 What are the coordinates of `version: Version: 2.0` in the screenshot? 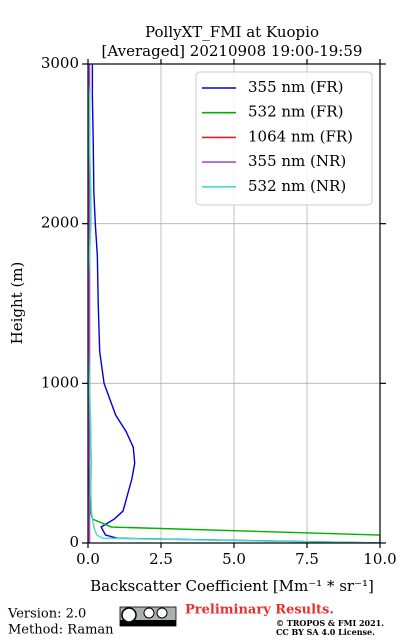 It's located at (46, 614).